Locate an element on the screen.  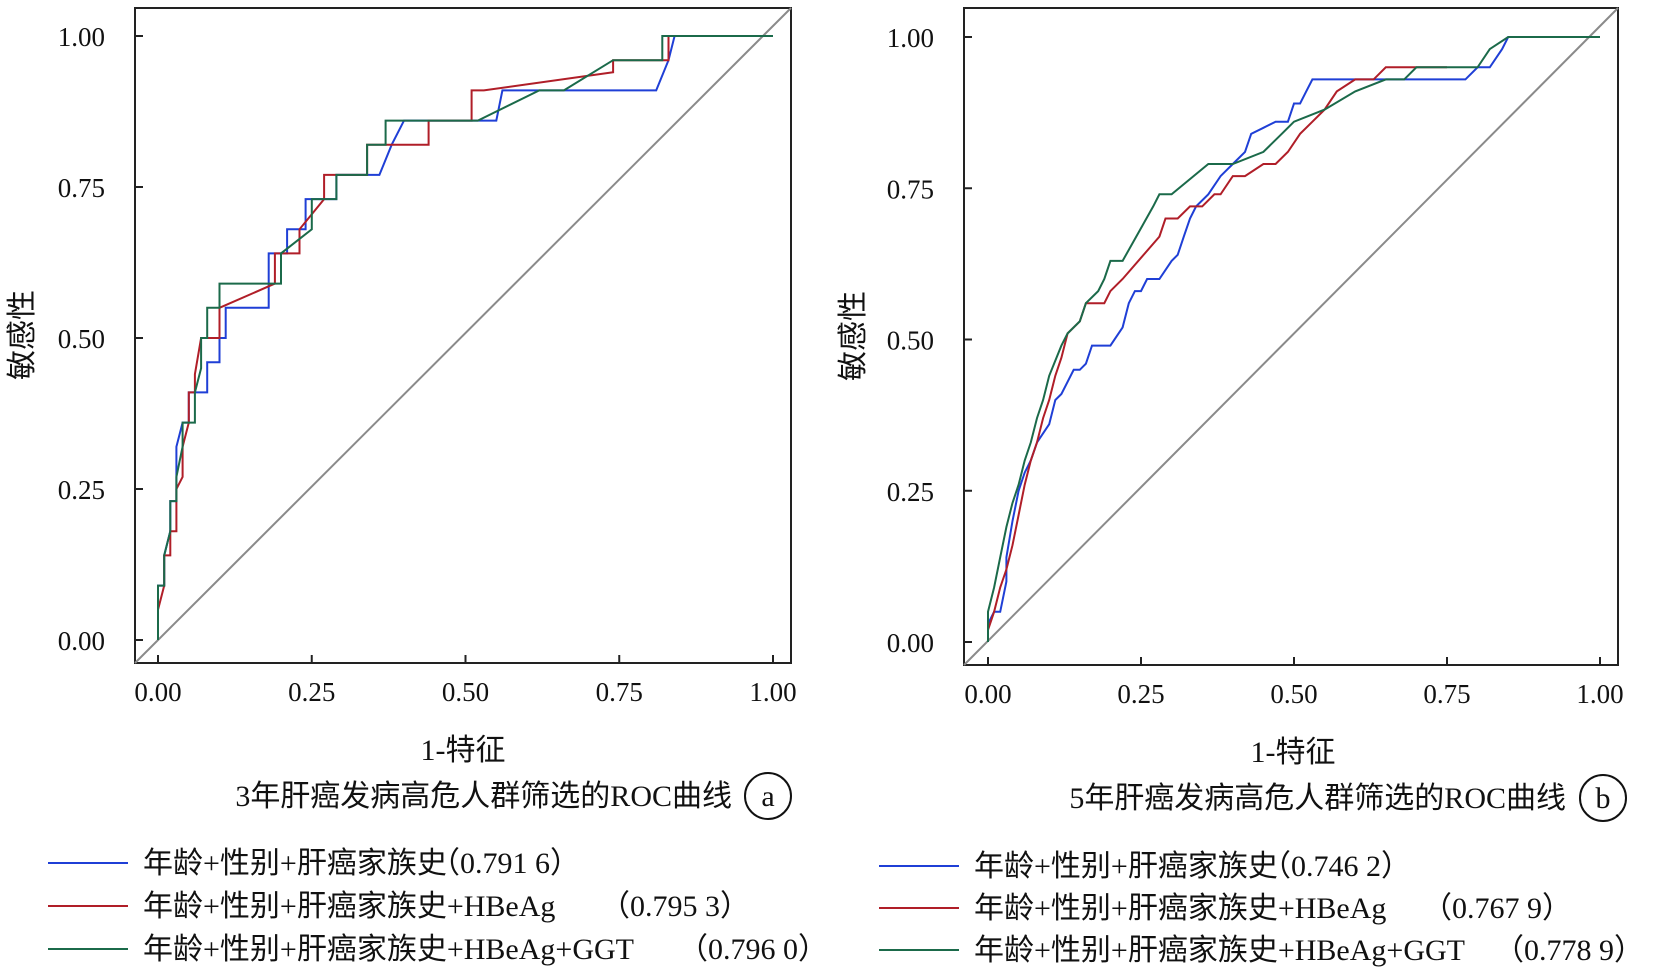
panel-letter: a is located at coordinates (767, 796).